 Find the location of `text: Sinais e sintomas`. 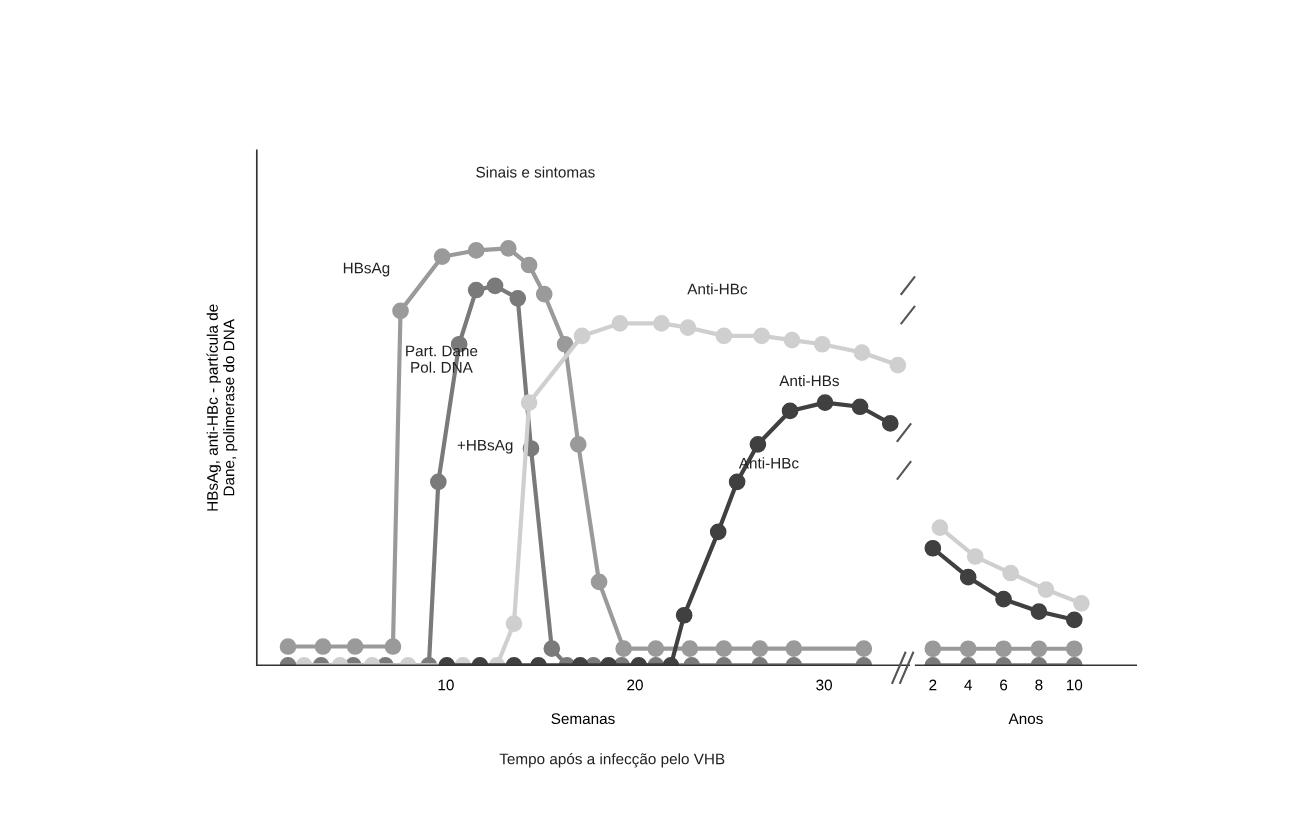

text: Sinais e sintomas is located at coordinates (535, 172).